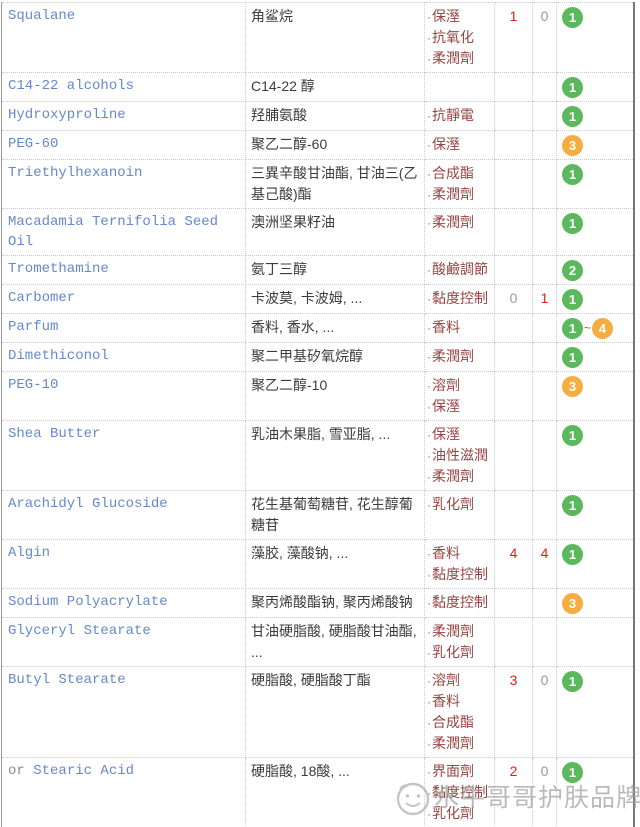 The width and height of the screenshot is (640, 827). I want to click on ingredient-name-cell: Hydroxyproline, so click(123, 116).